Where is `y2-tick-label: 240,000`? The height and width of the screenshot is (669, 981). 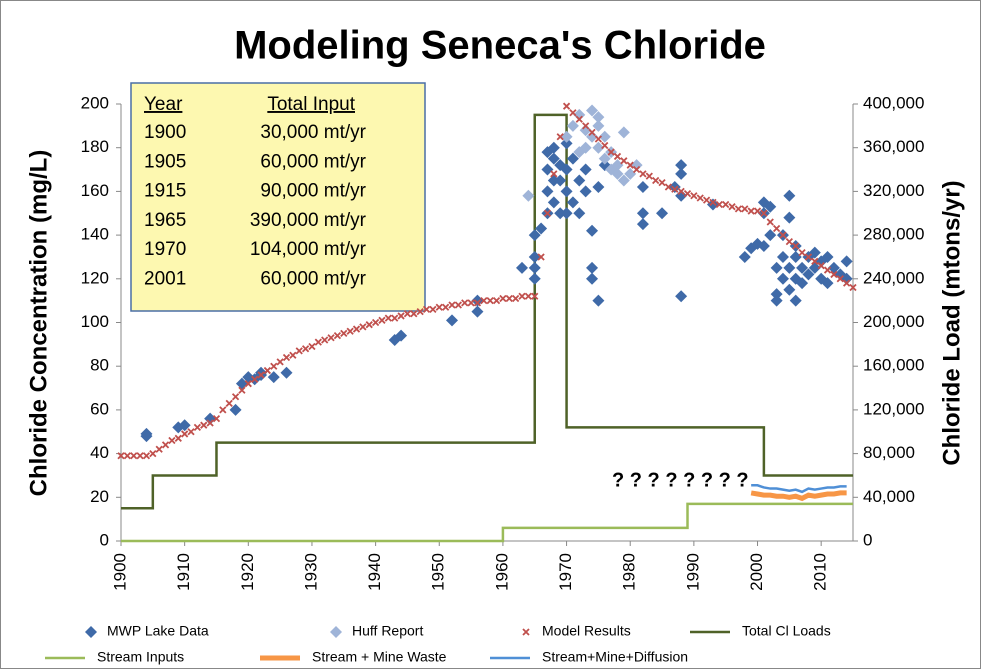 y2-tick-label: 240,000 is located at coordinates (893, 277).